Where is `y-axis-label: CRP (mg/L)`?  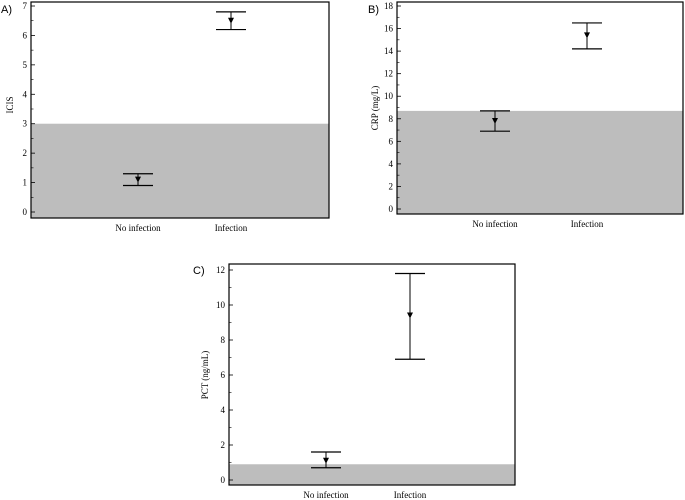
y-axis-label: CRP (mg/L) is located at coordinates (375, 108).